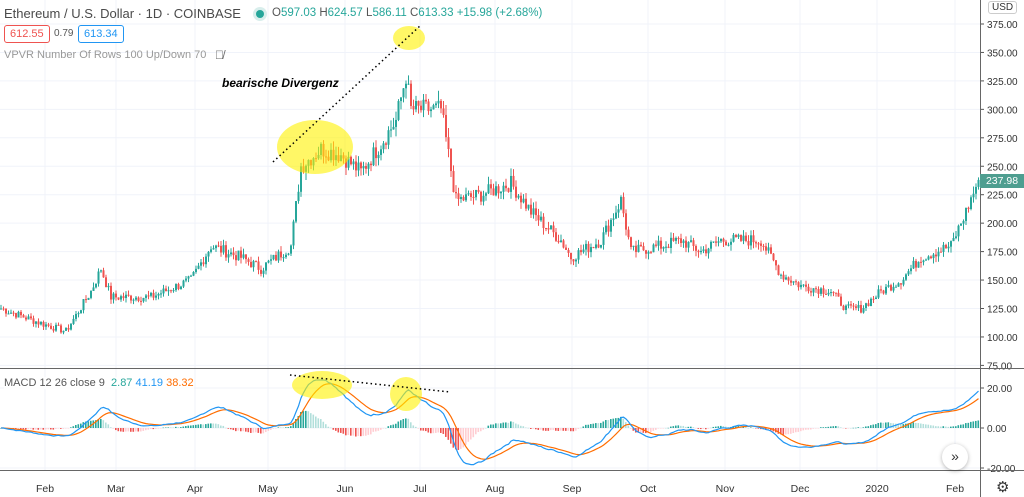  Describe the element at coordinates (1003, 487) in the screenshot. I see `settings-gear-icon: ⚙` at that location.